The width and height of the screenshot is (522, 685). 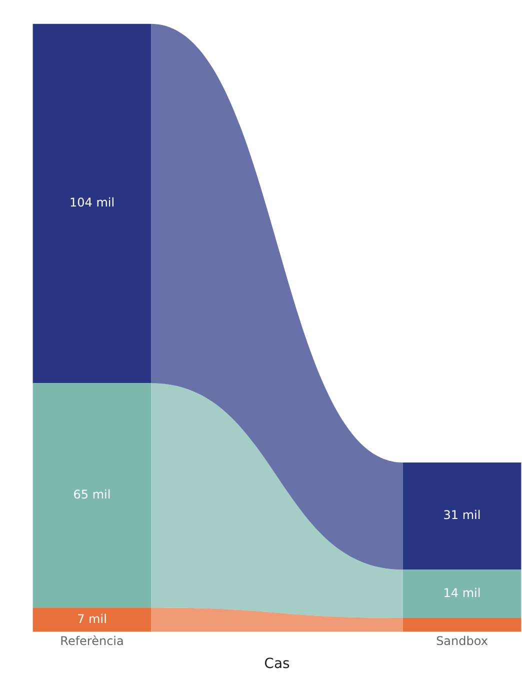 What do you see at coordinates (92, 494) in the screenshot?
I see `data-label: 65 mil` at bounding box center [92, 494].